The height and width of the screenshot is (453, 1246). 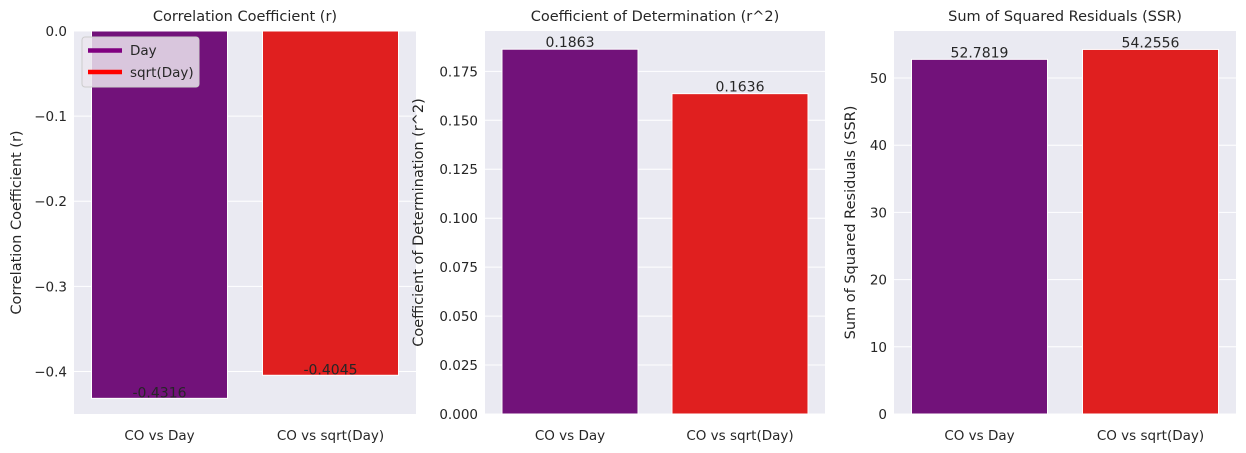 I want to click on legend-label-day: Day, so click(x=143, y=51).